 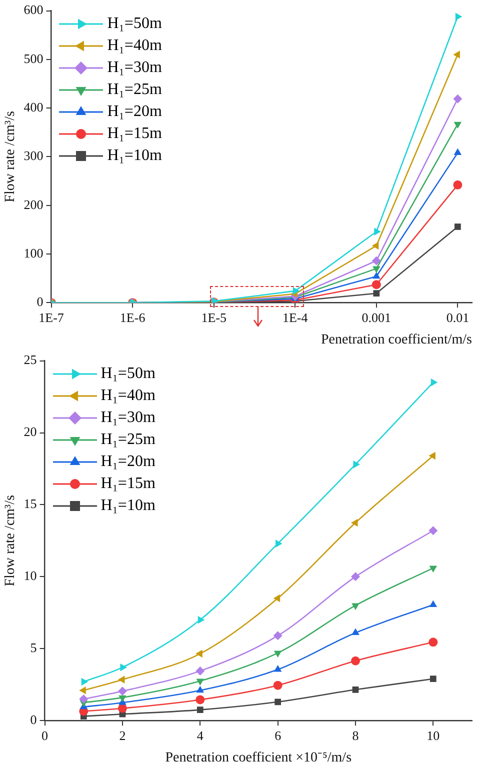 I want to click on y-tick-label: 10, so click(x=30, y=576).